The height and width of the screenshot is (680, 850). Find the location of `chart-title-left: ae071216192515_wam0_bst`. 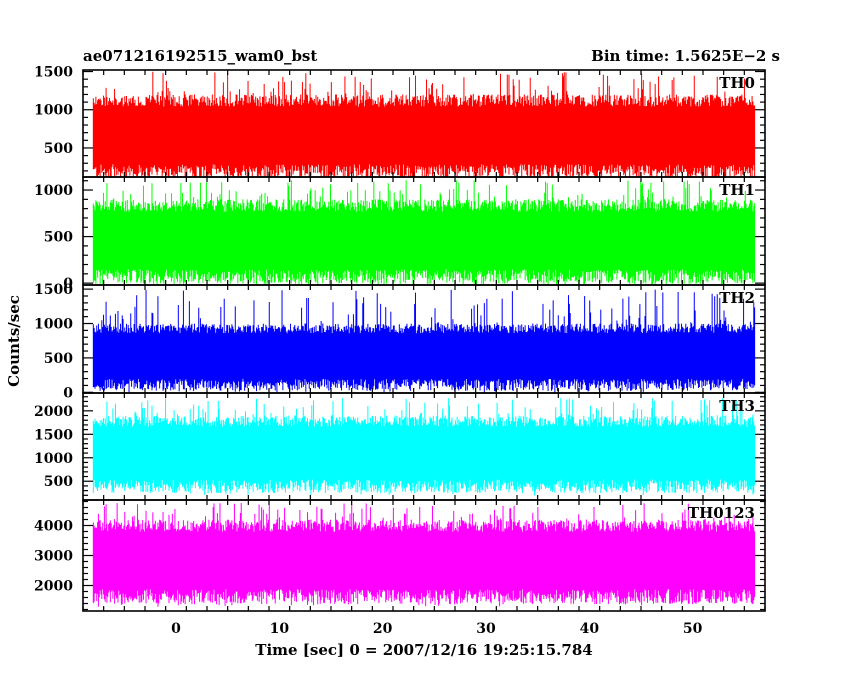

chart-title-left: ae071216192515_wam0_bst is located at coordinates (200, 56).